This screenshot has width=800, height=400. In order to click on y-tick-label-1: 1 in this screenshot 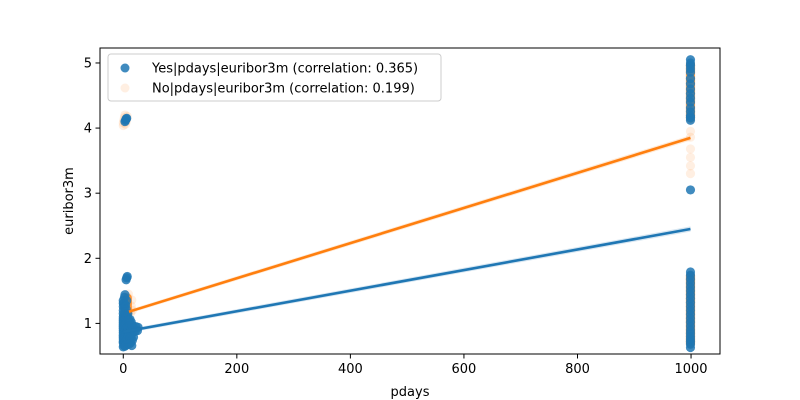, I will do `click(88, 324)`.